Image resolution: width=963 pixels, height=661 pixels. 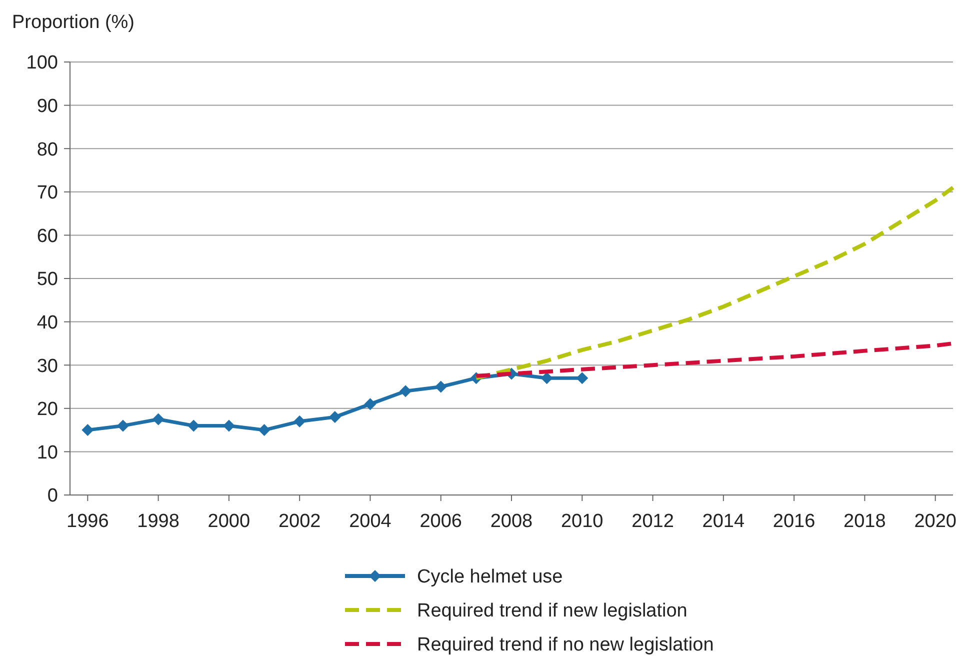 I want to click on x-tick-label: 2018, so click(x=865, y=521).